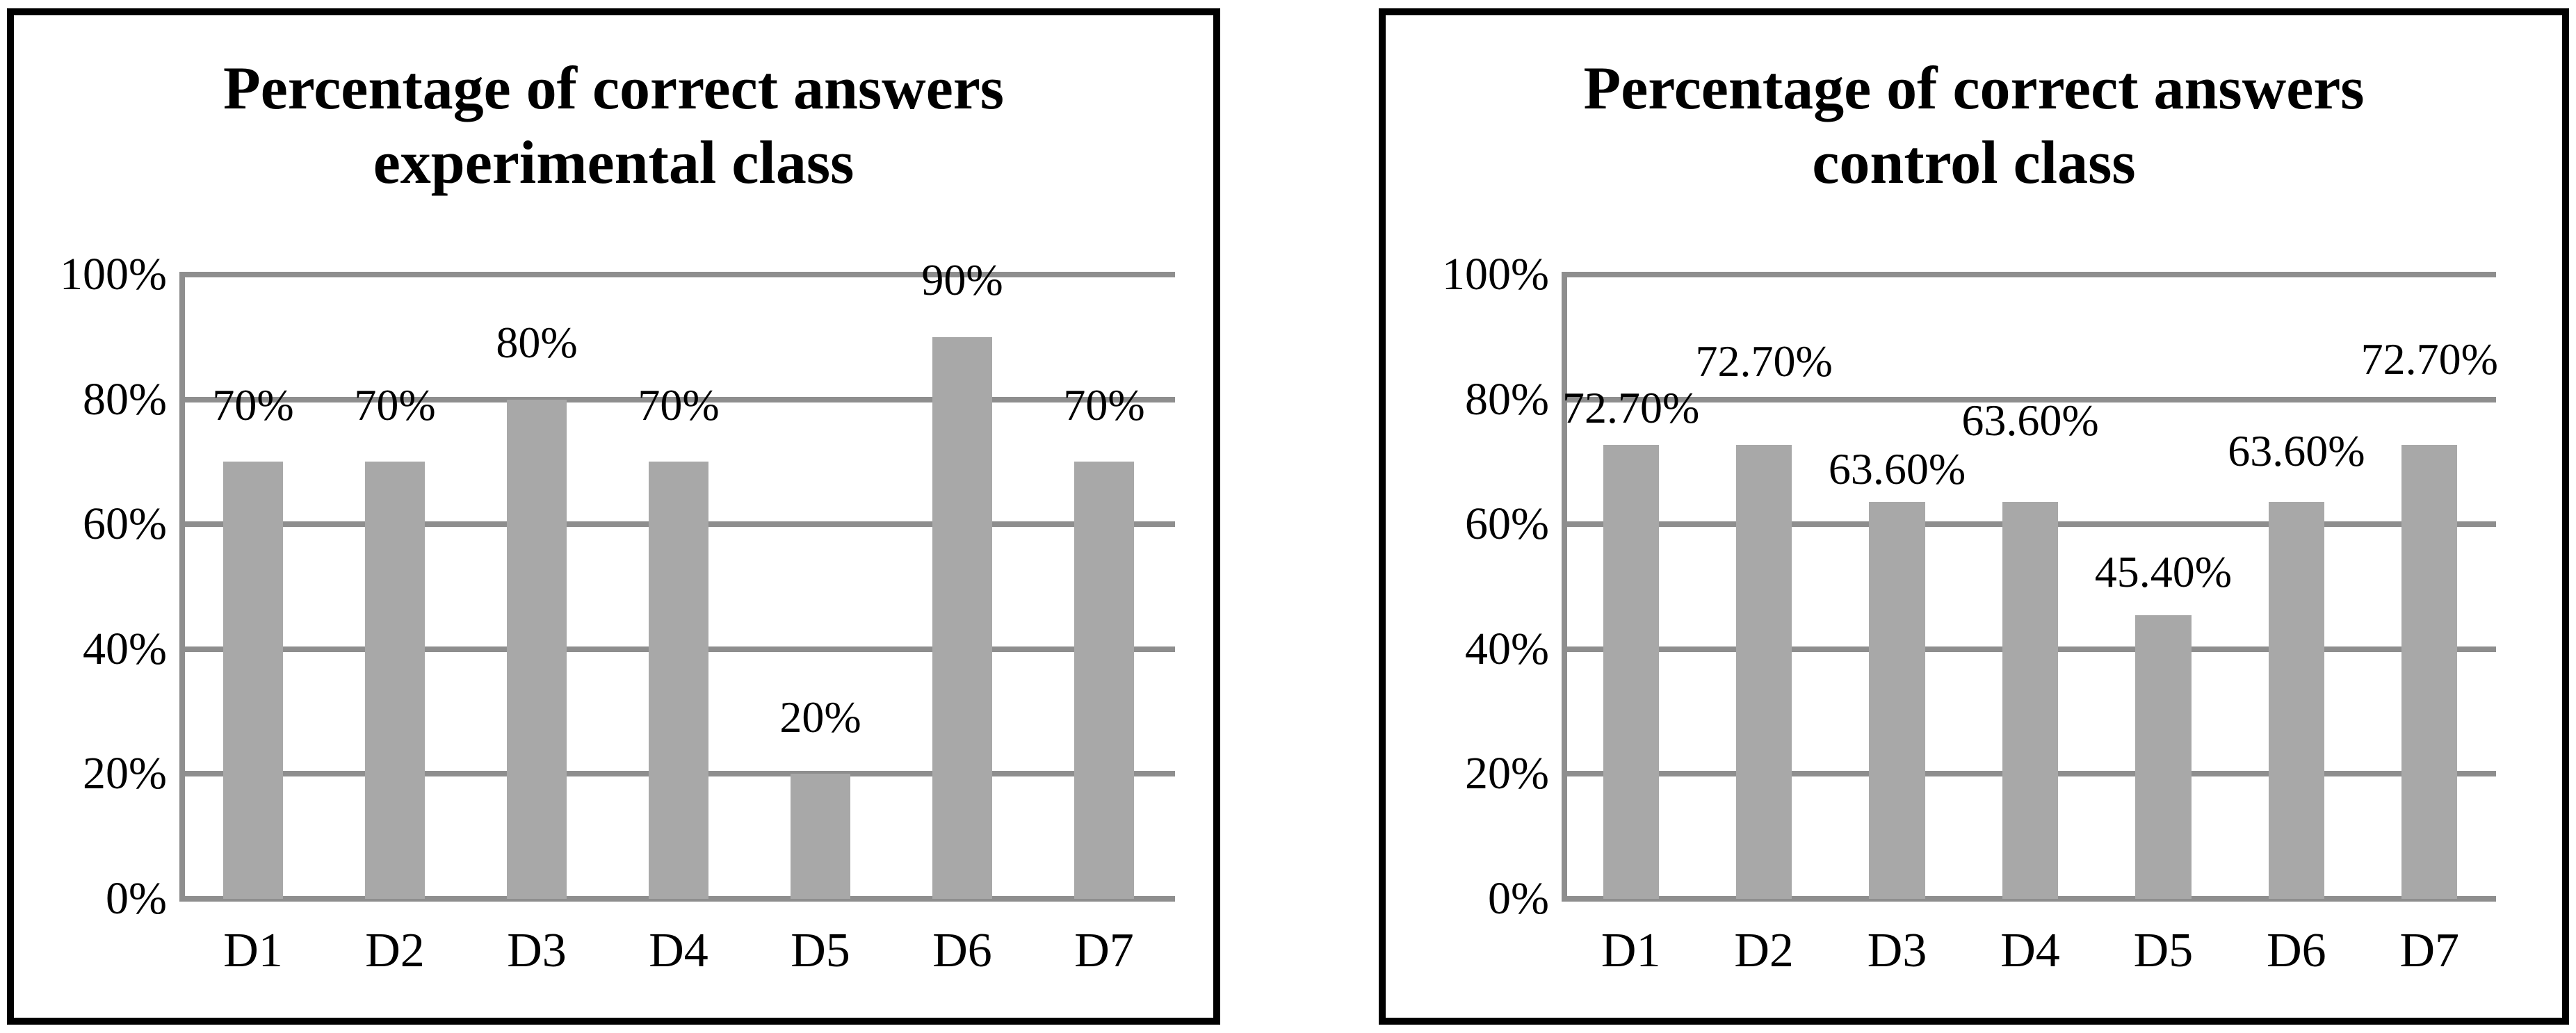 This screenshot has height=1033, width=2576. What do you see at coordinates (537, 343) in the screenshot?
I see `bar-label: 80%` at bounding box center [537, 343].